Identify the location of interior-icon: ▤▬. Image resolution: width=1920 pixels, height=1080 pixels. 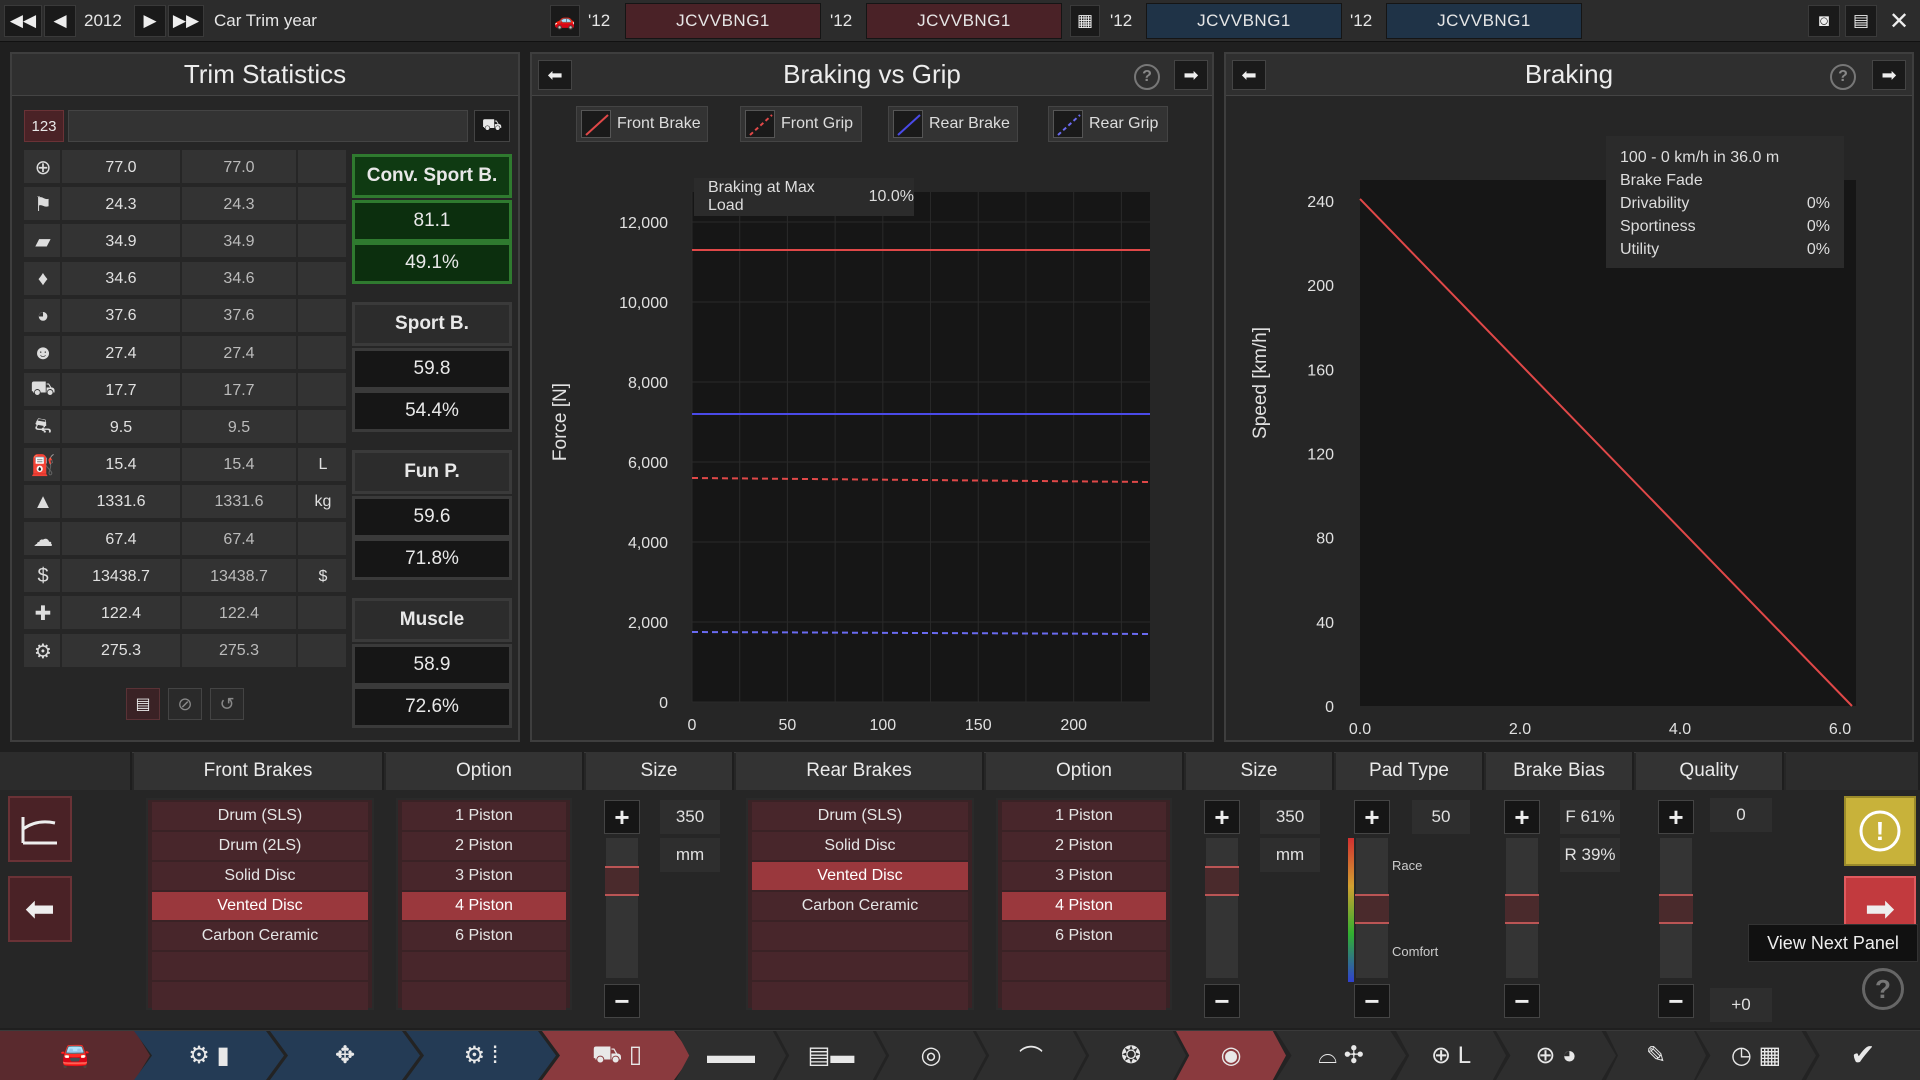
(831, 1055).